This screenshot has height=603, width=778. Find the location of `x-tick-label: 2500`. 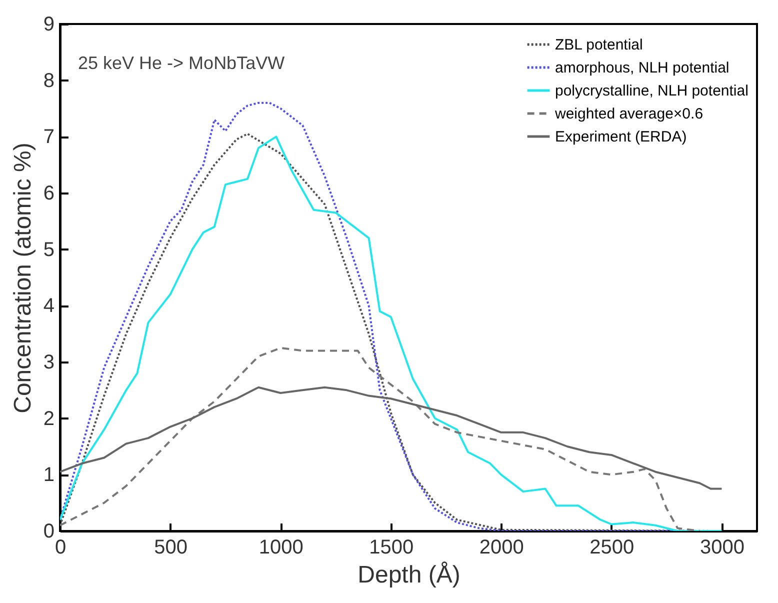

x-tick-label: 2500 is located at coordinates (612, 547).